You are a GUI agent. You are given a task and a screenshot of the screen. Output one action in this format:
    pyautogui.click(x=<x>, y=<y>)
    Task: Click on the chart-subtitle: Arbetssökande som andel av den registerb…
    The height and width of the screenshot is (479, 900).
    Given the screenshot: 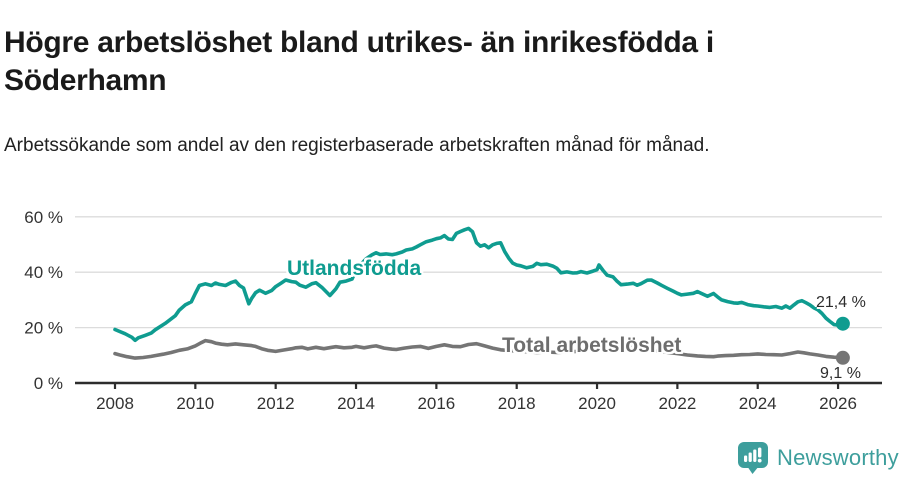 What is the action you would take?
    pyautogui.click(x=357, y=145)
    